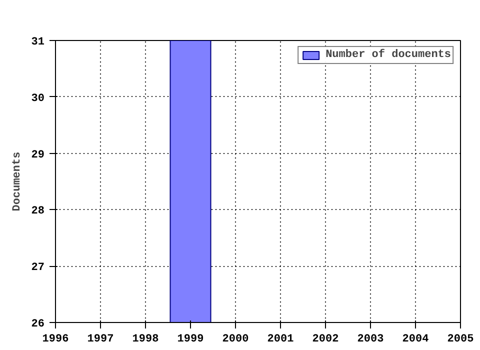 This screenshot has height=350, width=480. What do you see at coordinates (325, 340) in the screenshot?
I see `x-tick-label: 2002` at bounding box center [325, 340].